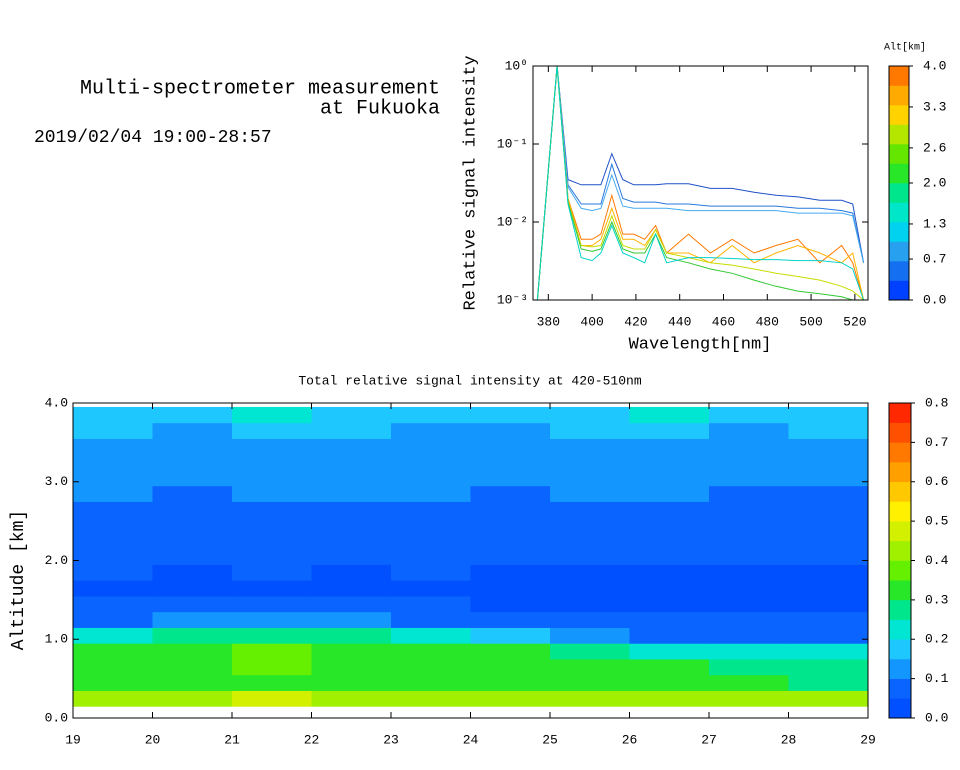 This screenshot has height=770, width=960. I want to click on x-tick-label: 400, so click(591, 321).